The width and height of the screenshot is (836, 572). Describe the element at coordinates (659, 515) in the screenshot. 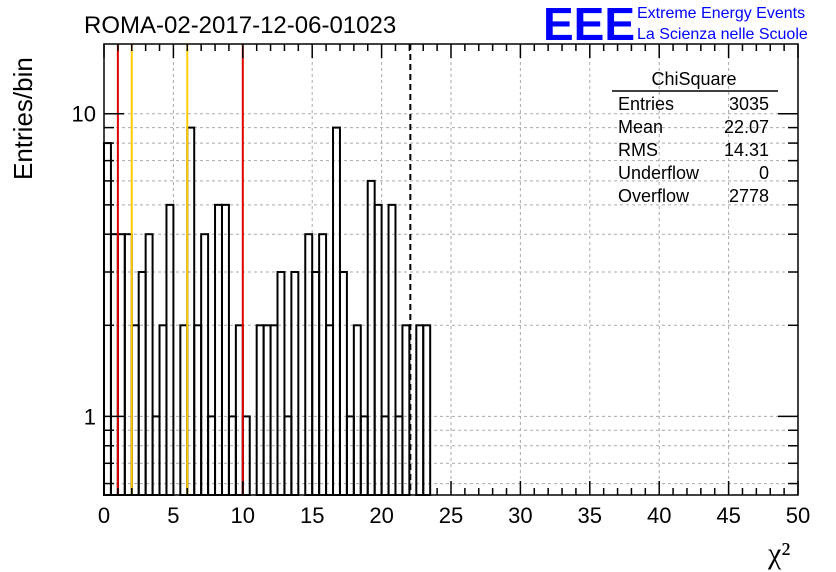

I see `x-tick-label: 40` at that location.